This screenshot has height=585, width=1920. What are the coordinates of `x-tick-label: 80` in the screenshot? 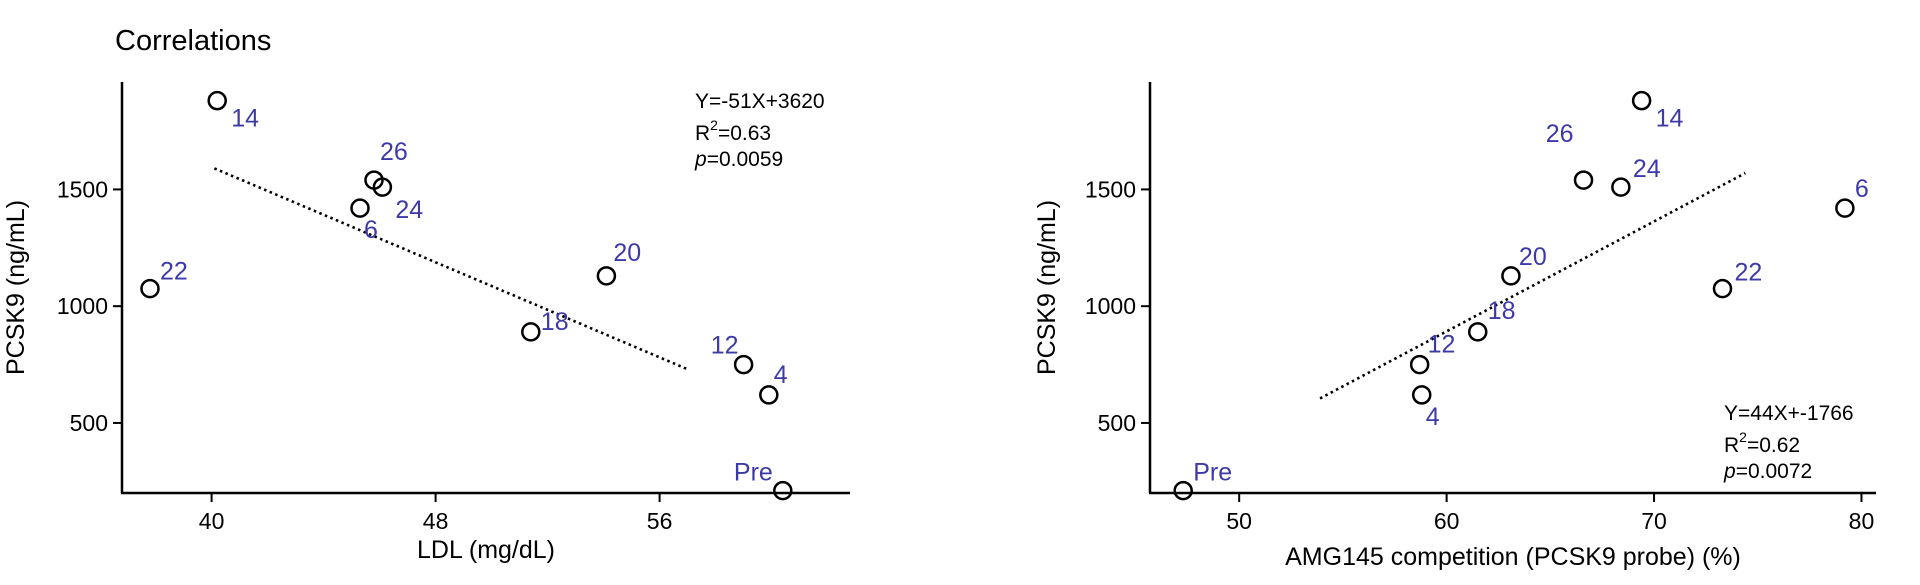 It's located at (1862, 521).